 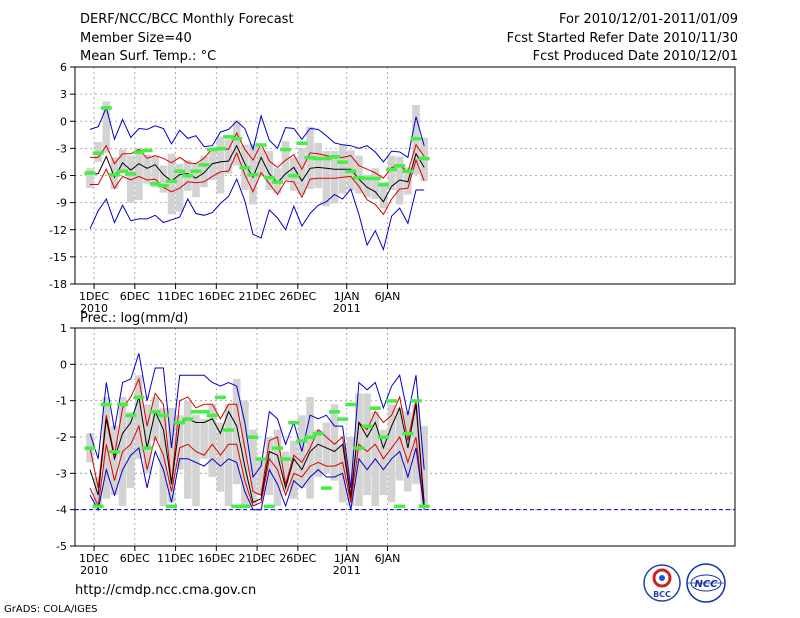 I want to click on x-tick-label: 21DEC, so click(x=257, y=296).